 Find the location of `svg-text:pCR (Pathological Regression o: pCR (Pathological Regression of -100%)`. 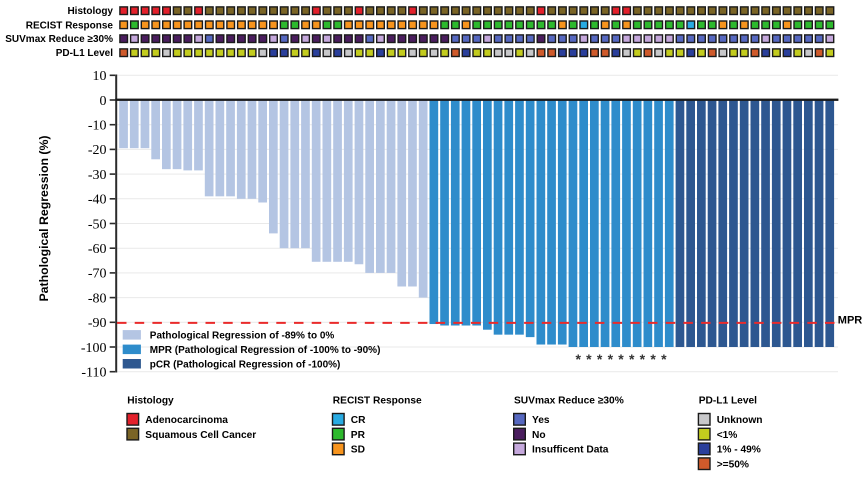

svg-text:pCR (Pathological Regression o: pCR (Pathological Regression of -100%) is located at coordinates (245, 364).